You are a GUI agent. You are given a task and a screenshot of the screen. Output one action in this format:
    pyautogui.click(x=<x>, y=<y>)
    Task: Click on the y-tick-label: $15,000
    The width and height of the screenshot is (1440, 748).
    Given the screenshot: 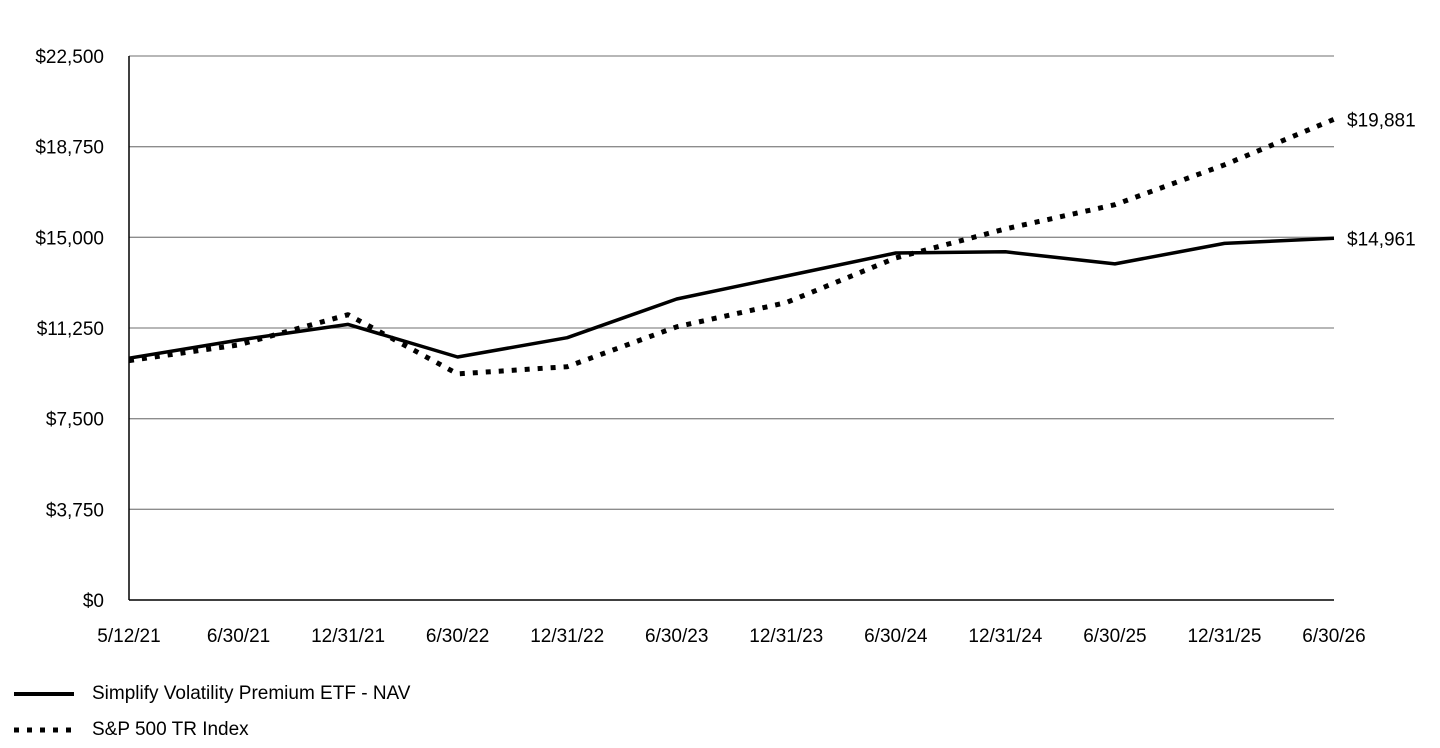 What is the action you would take?
    pyautogui.click(x=69, y=238)
    